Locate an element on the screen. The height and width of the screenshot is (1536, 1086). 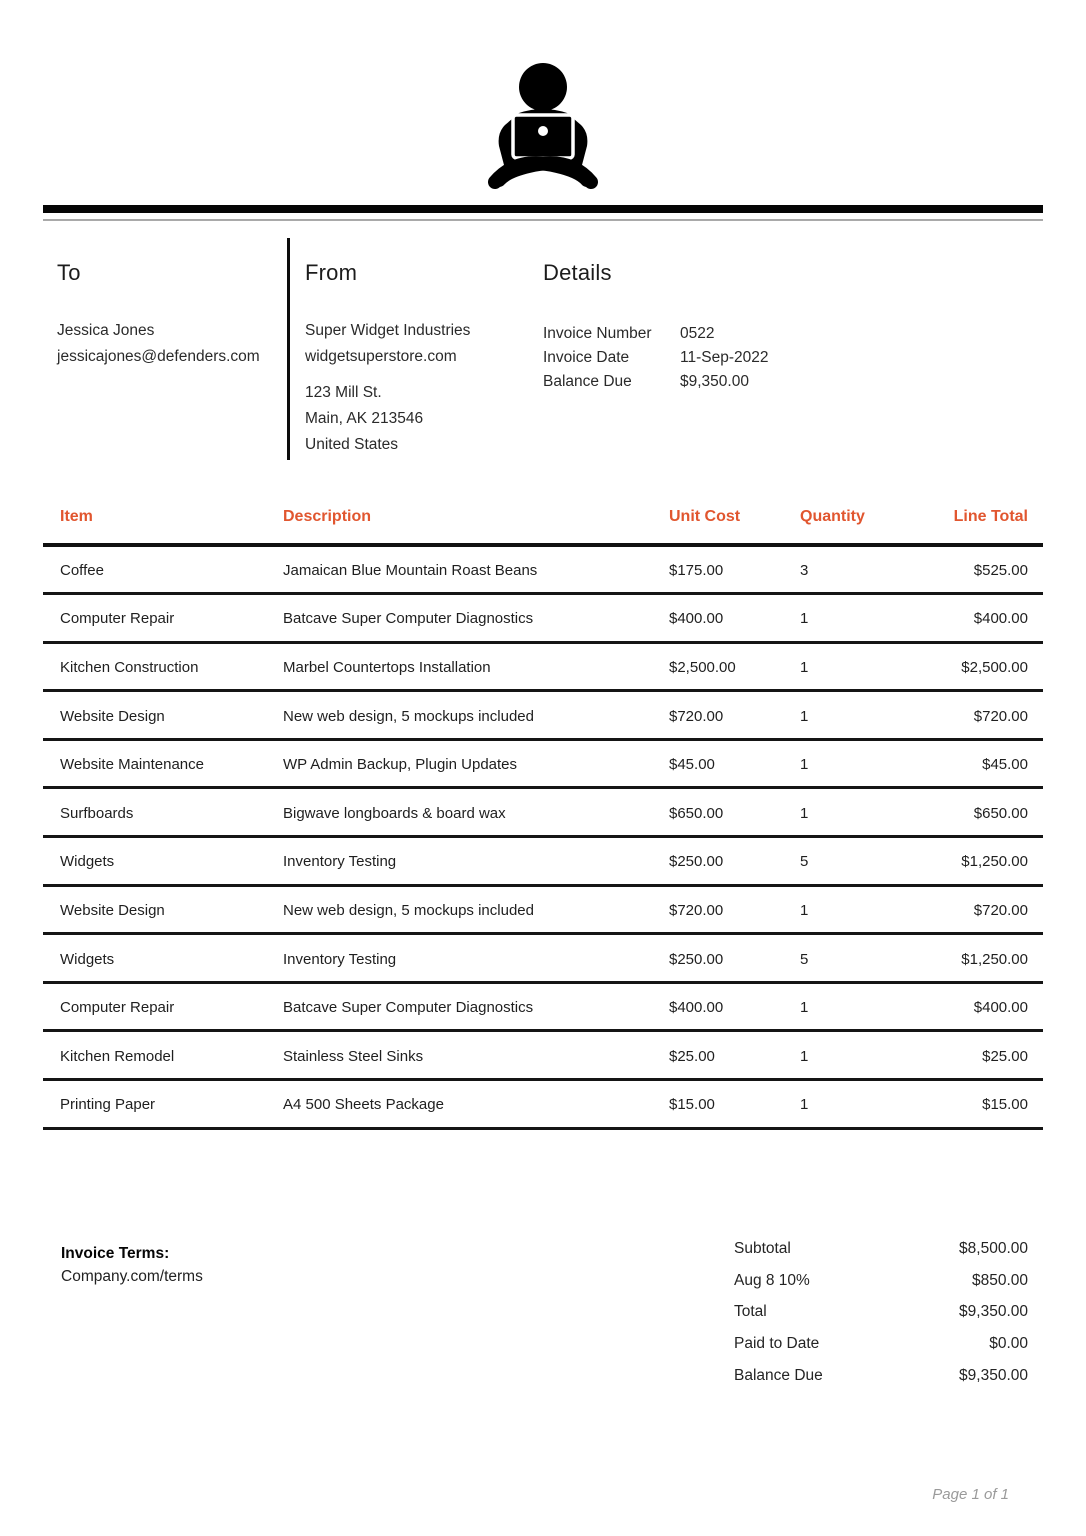
detail-label: Balance Due is located at coordinates (587, 381).